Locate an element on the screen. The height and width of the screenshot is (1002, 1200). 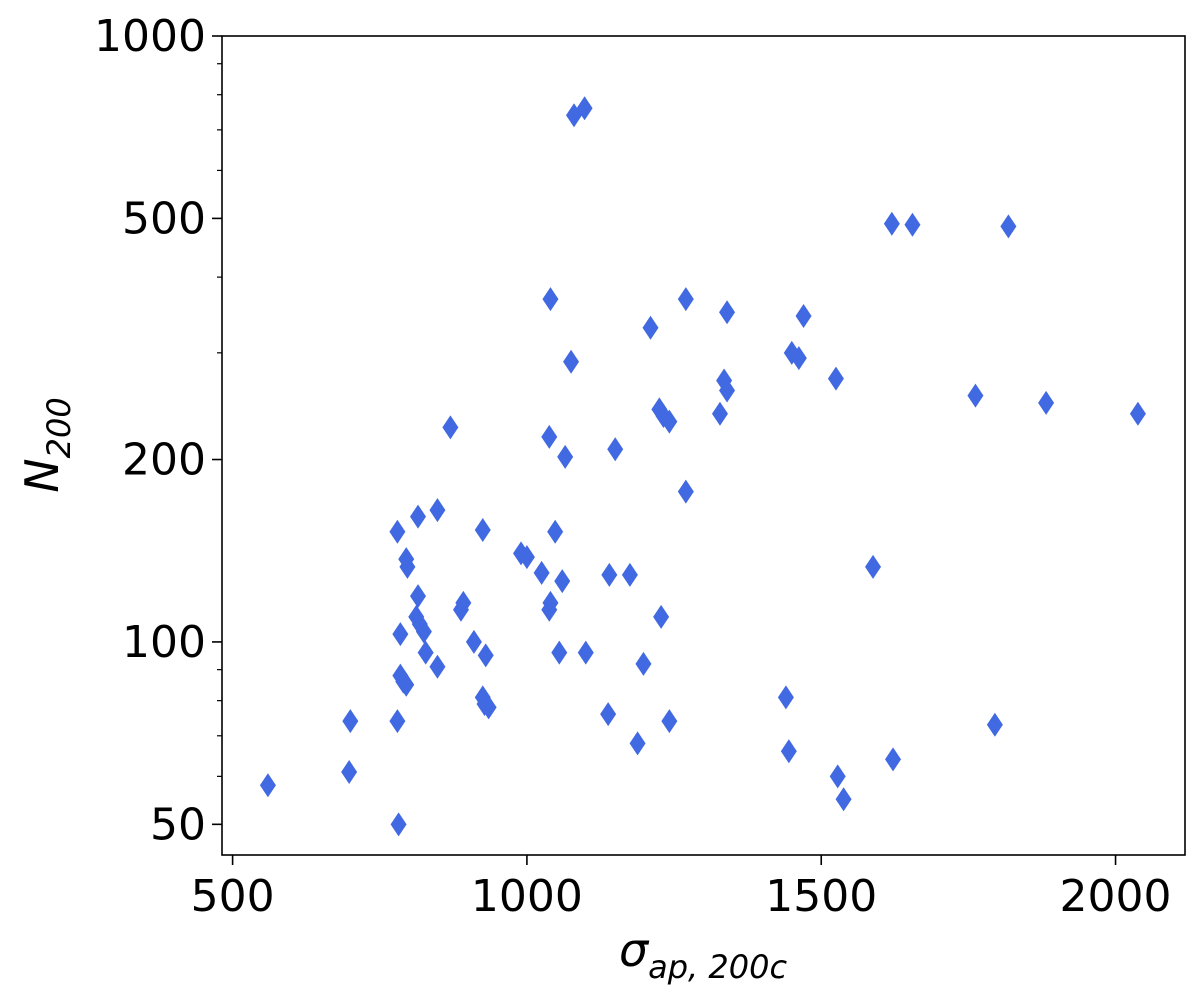
y-tick-label: 200 is located at coordinates (164, 460).